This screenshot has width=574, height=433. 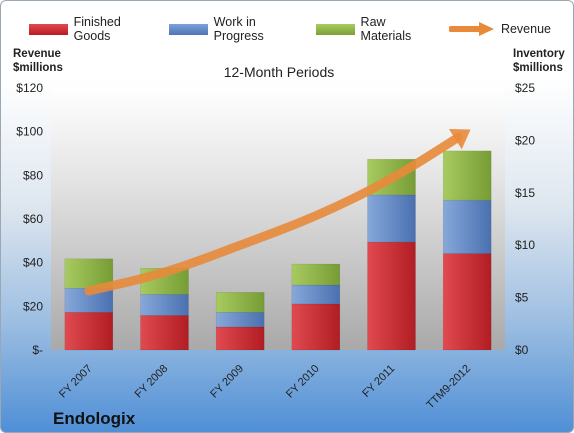 What do you see at coordinates (386, 29) in the screenshot?
I see `legend-label-raw-materials: Raw Materials` at bounding box center [386, 29].